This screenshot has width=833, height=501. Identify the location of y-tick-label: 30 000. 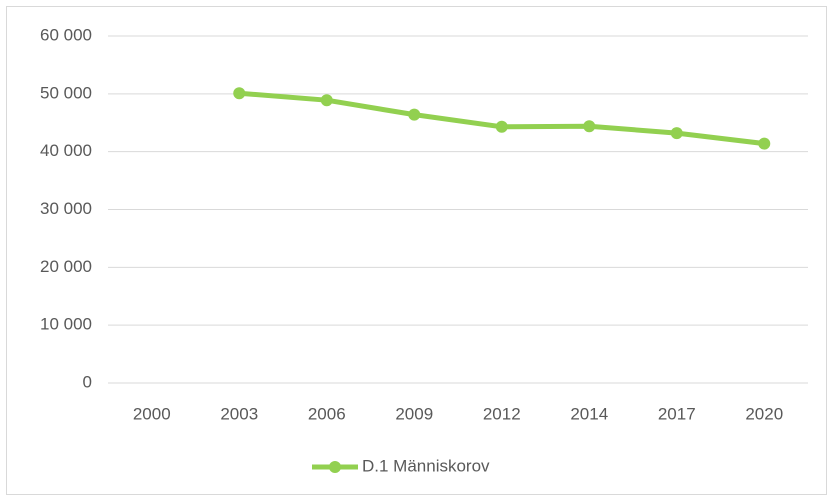
(66, 208).